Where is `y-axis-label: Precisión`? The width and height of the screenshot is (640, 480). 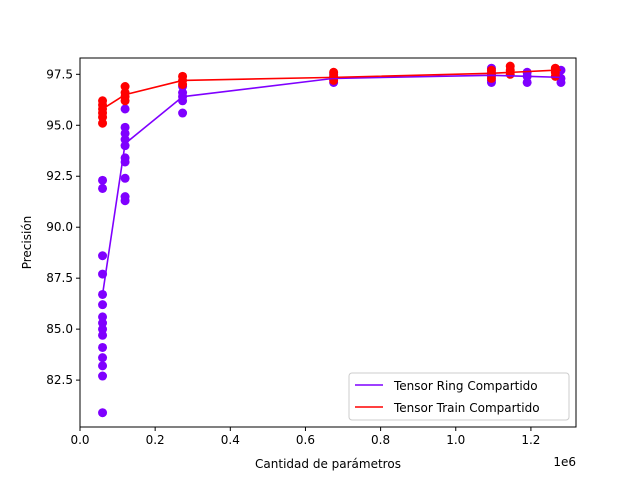
y-axis-label: Precisión is located at coordinates (27, 243).